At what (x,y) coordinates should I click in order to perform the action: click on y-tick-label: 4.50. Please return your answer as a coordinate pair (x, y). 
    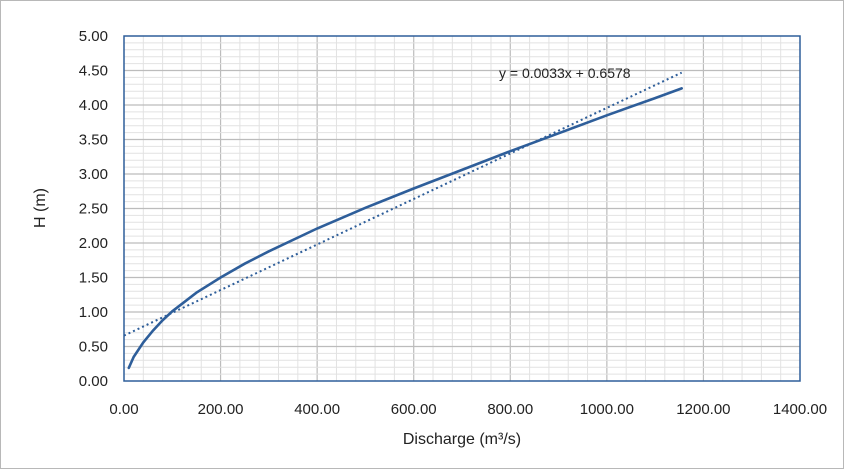
    Looking at the image, I should click on (93, 71).